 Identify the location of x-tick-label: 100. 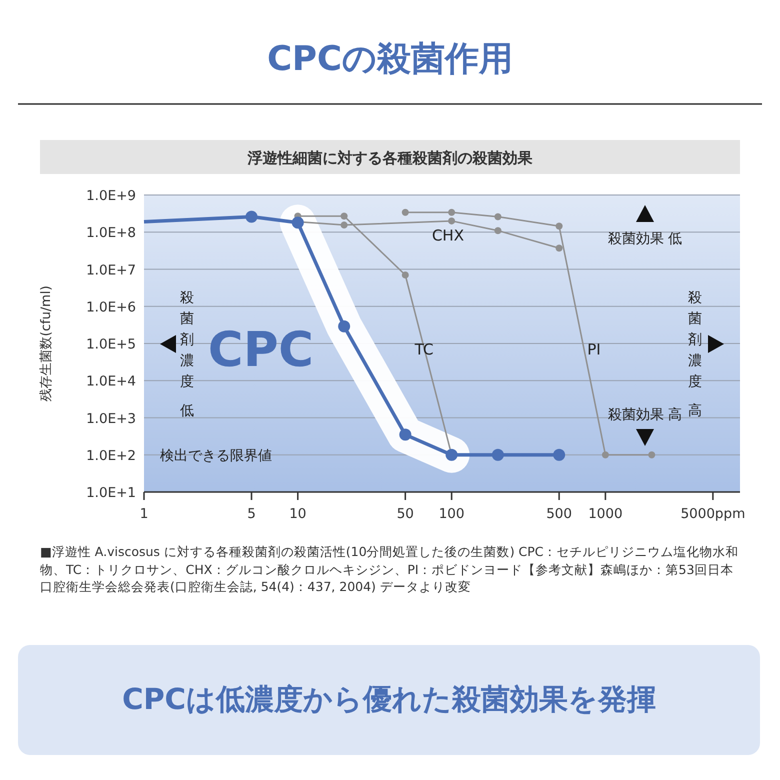
(451, 514).